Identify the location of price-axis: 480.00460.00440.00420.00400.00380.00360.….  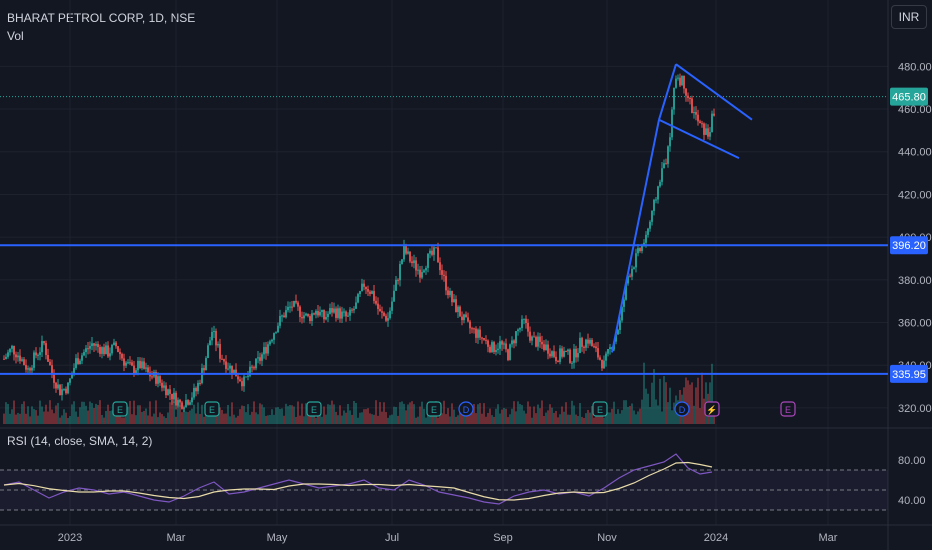
(911, 238).